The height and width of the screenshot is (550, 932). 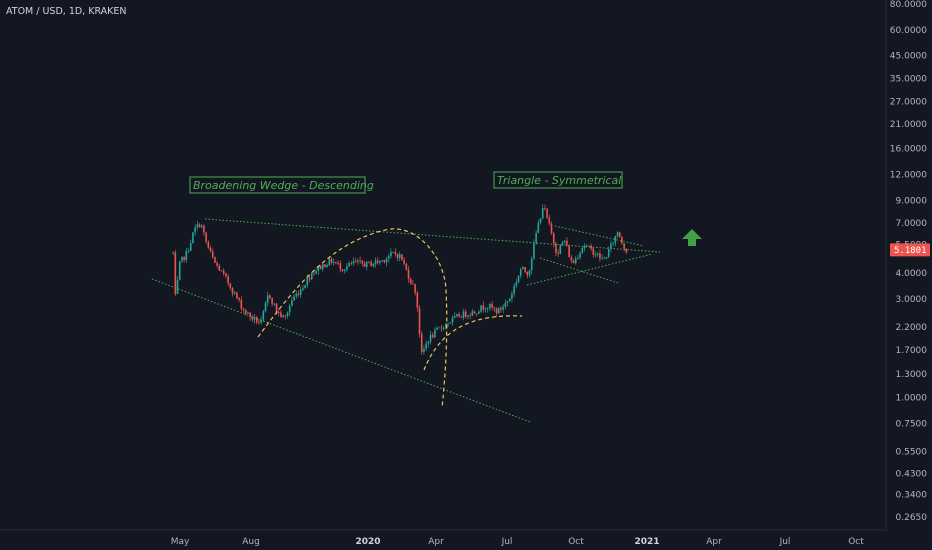 I want to click on triangle-upper-trendline, so click(x=599, y=236).